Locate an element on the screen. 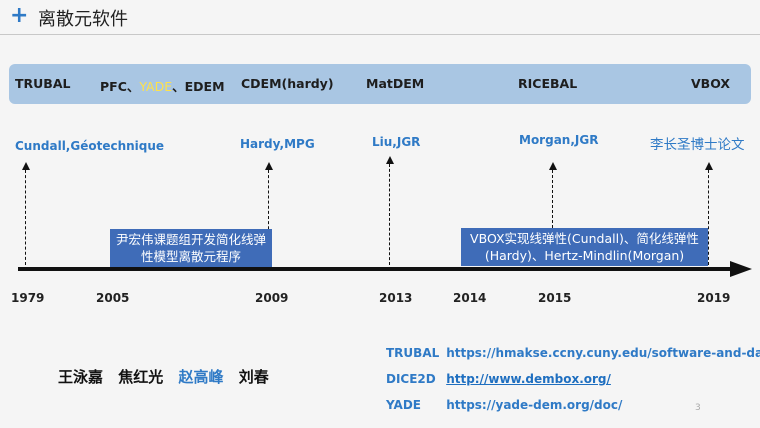 This screenshot has height=428, width=760. reference-cundall: Cundall,Géotechnique is located at coordinates (90, 146).